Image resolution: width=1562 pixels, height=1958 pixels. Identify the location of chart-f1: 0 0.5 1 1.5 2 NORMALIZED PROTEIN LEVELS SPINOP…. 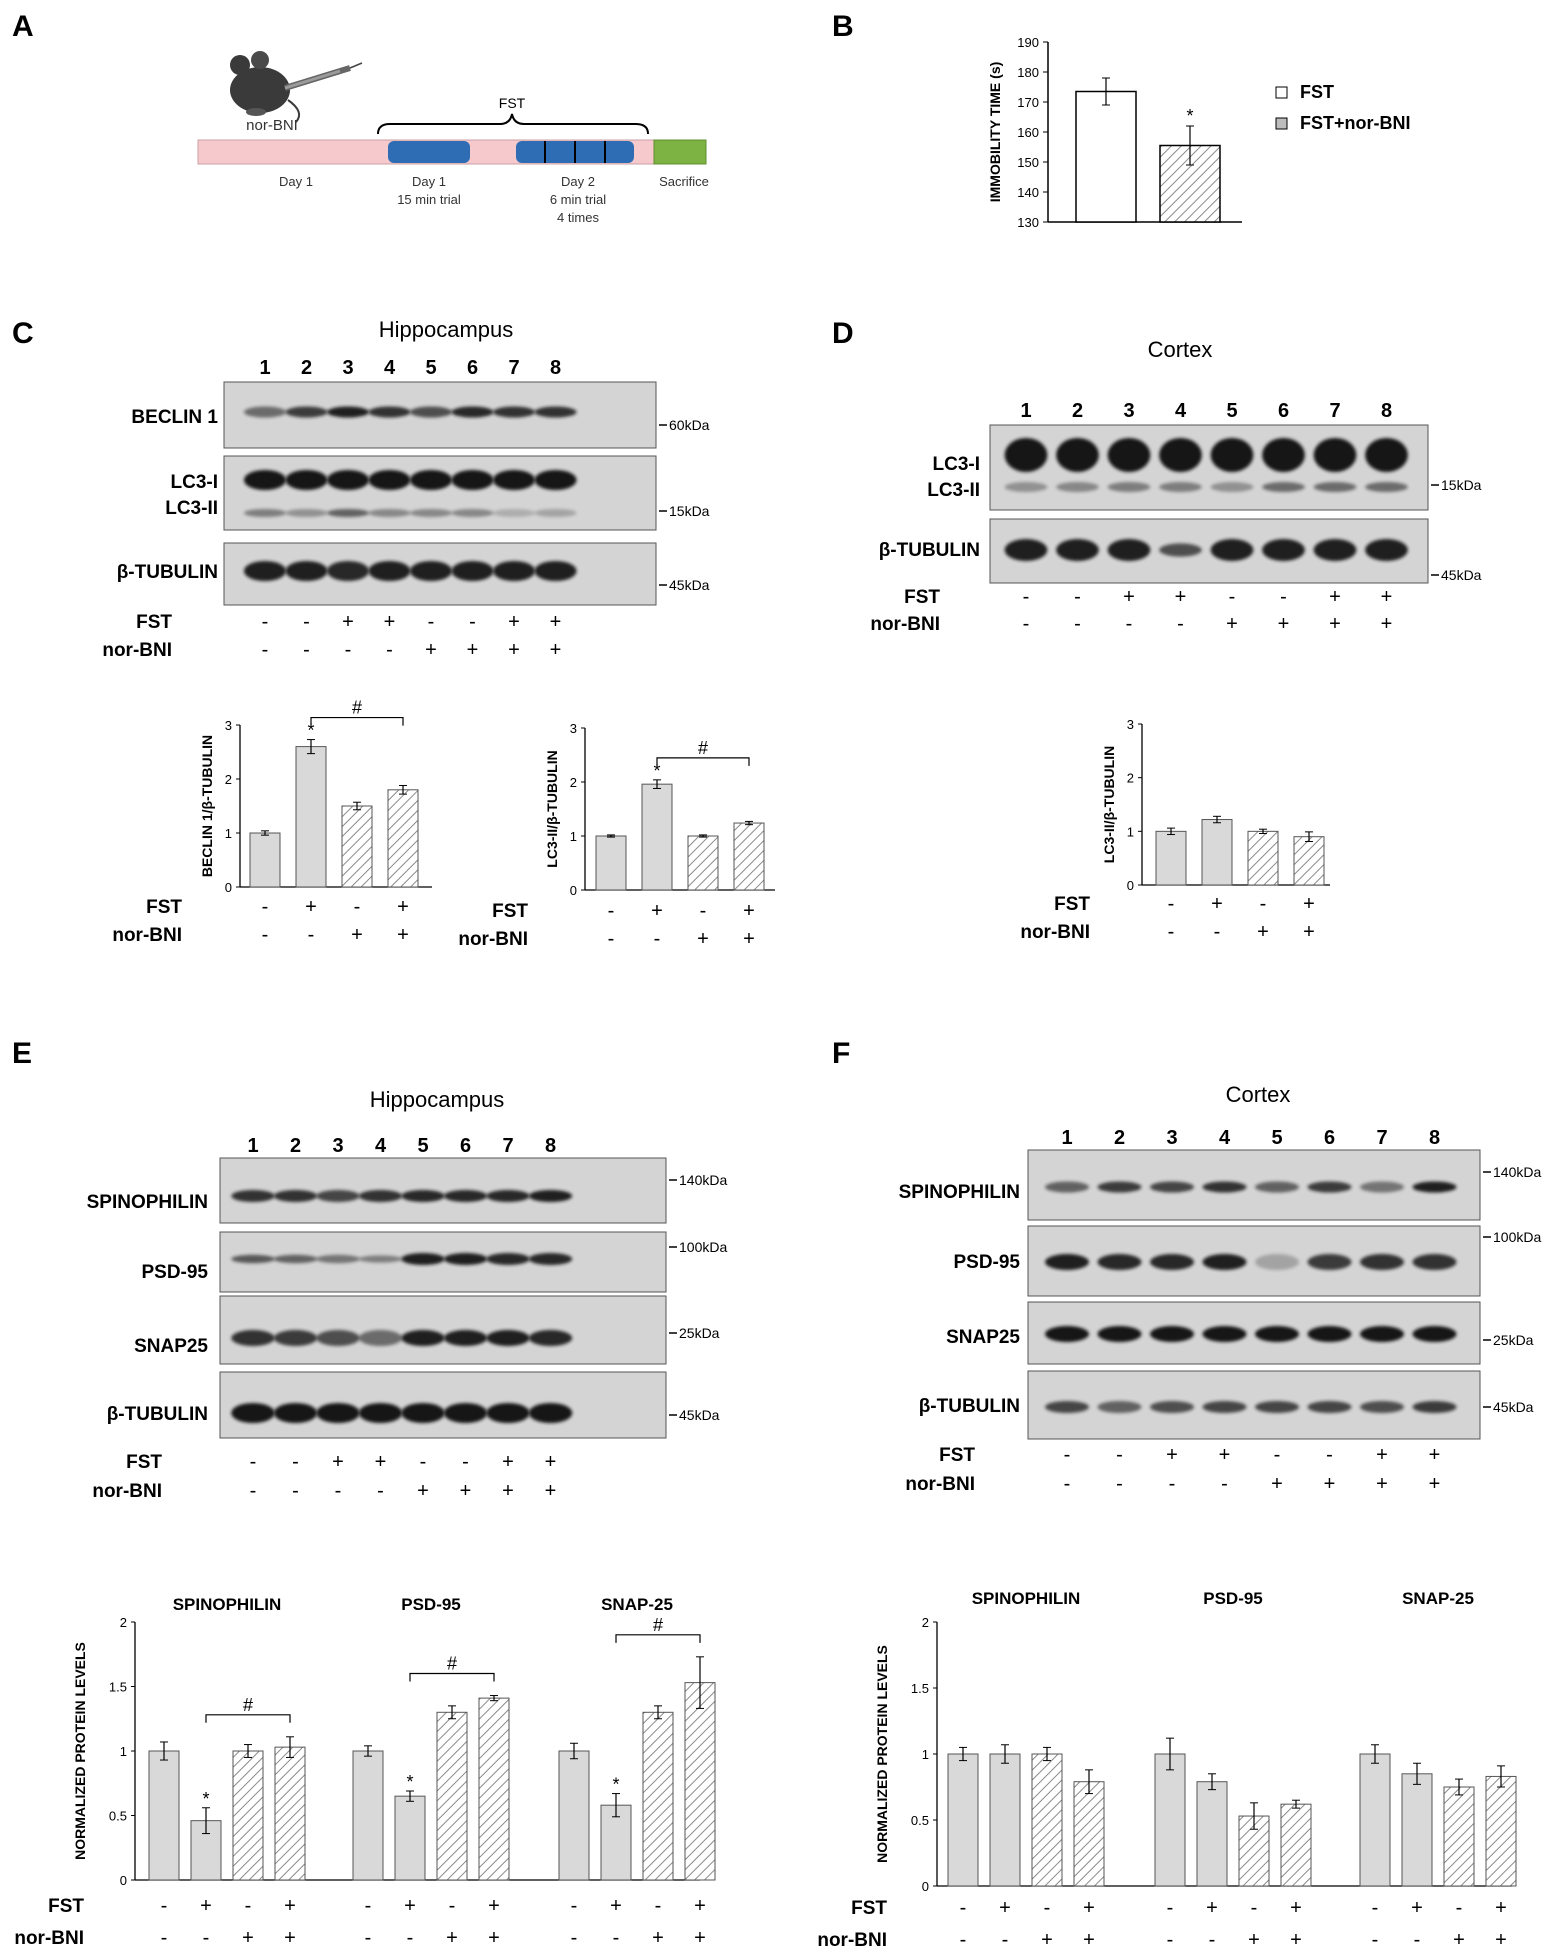
(1167, 1770).